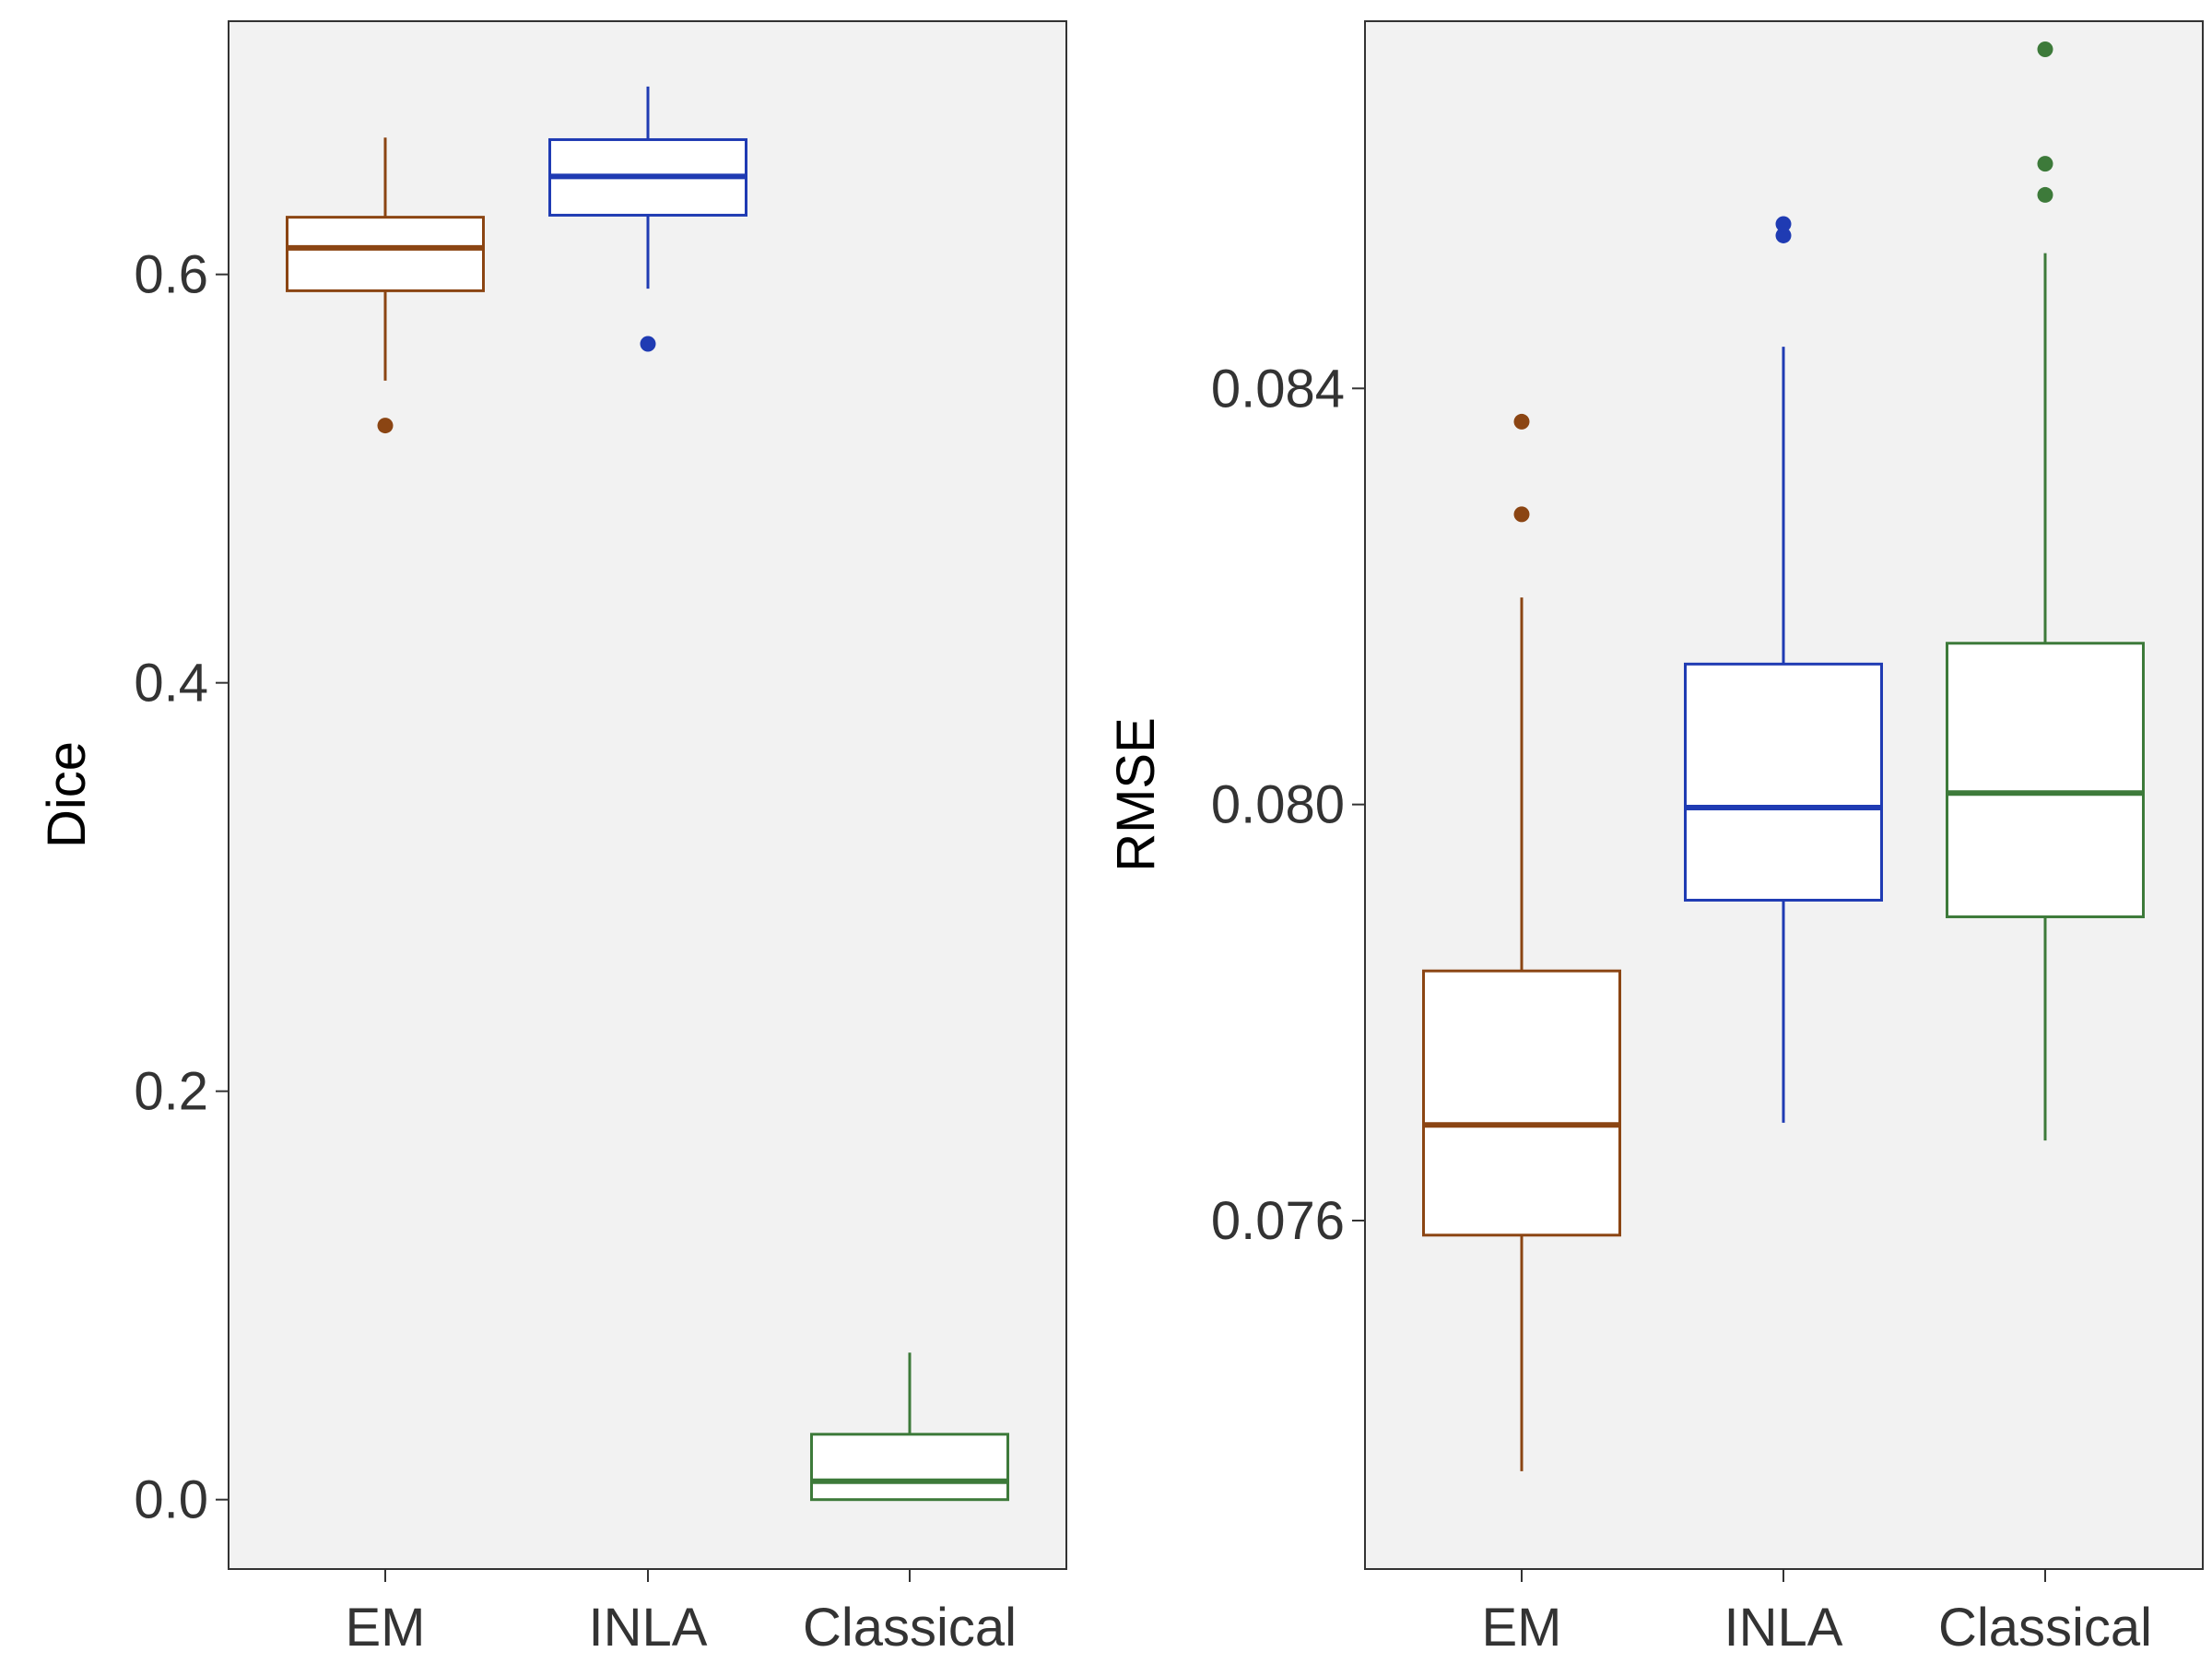  I want to click on dice-em-box, so click(385, 254).